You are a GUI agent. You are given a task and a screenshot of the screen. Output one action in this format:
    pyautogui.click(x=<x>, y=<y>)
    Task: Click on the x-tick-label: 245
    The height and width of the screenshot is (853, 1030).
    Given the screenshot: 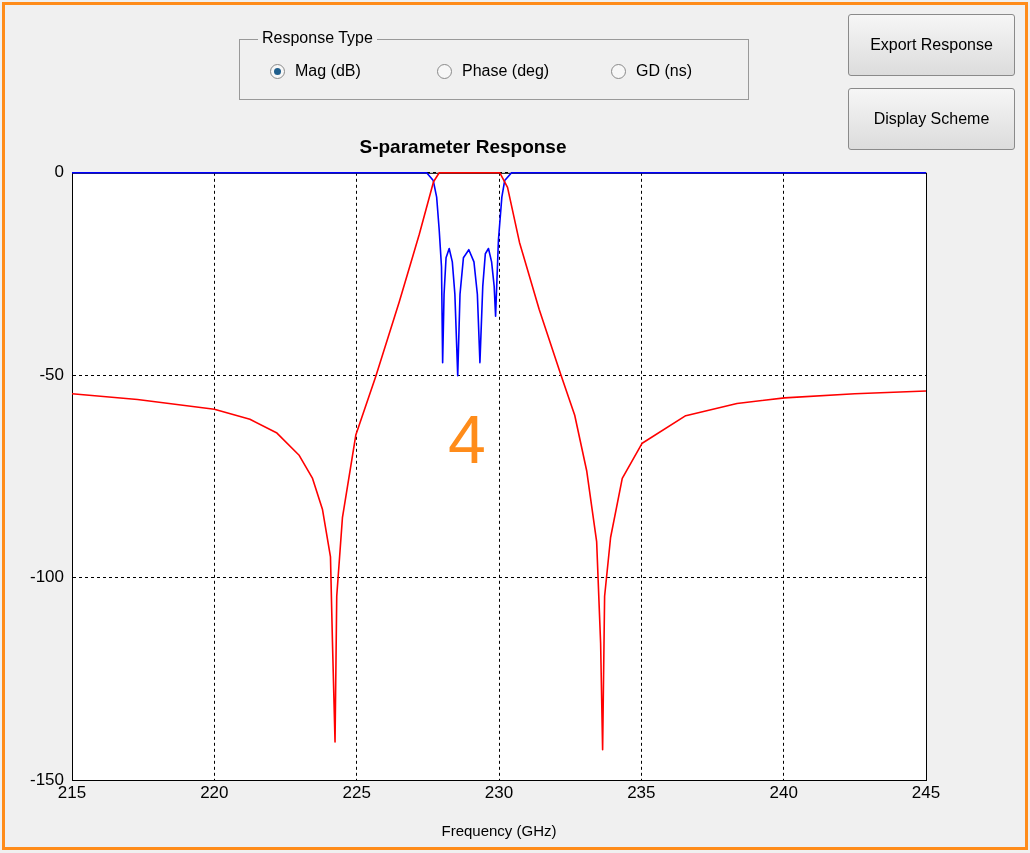 What is the action you would take?
    pyautogui.click(x=926, y=792)
    